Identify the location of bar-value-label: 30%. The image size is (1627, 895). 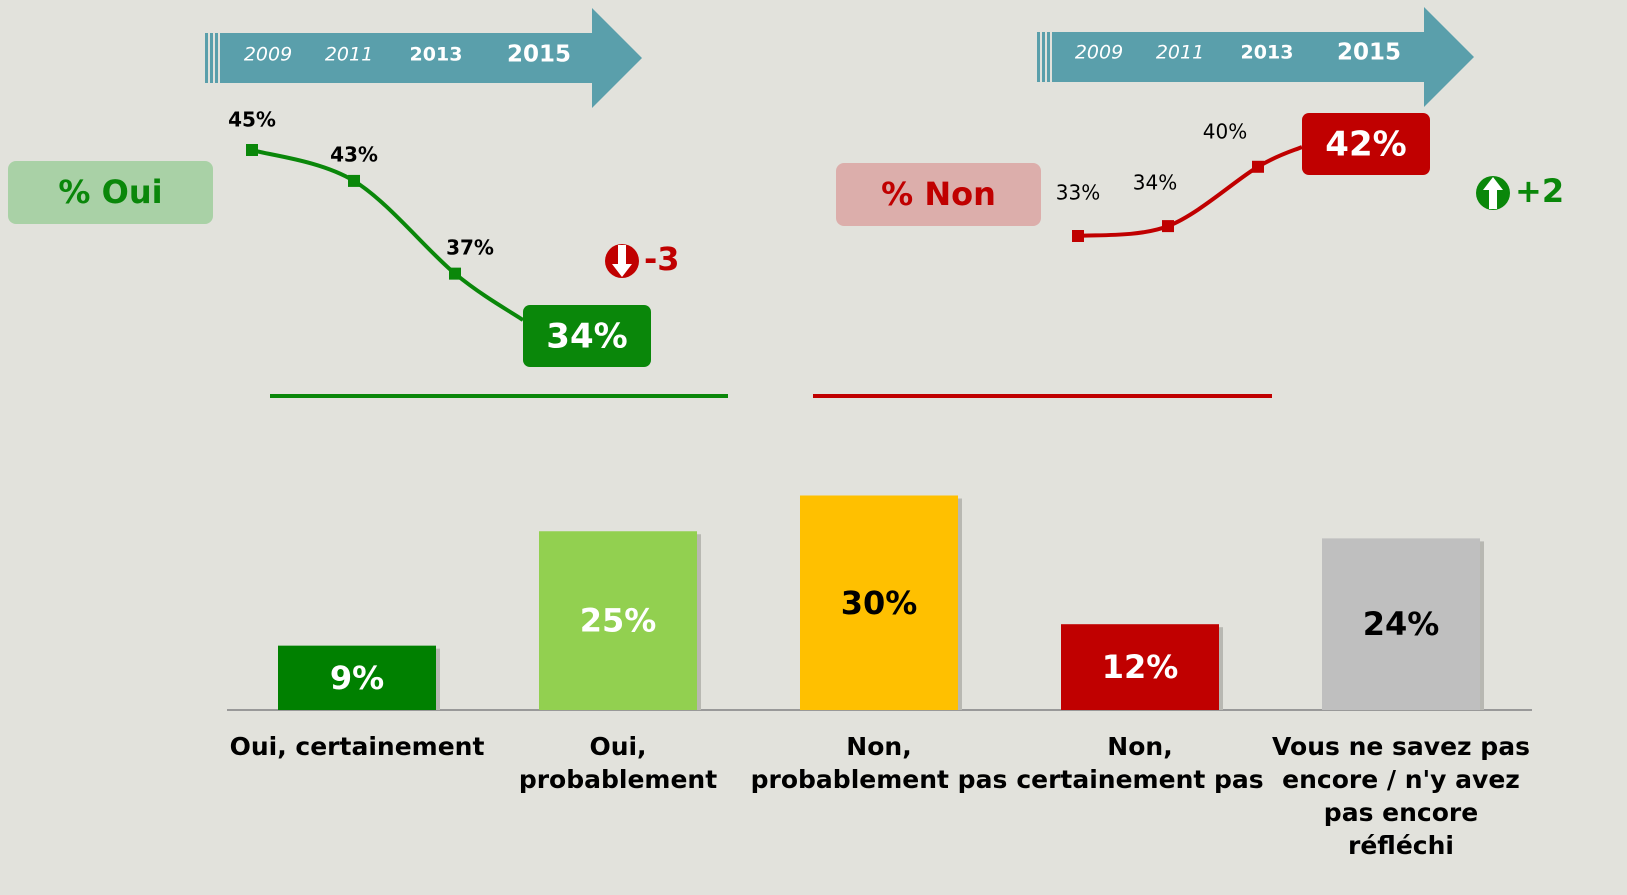
(879, 603).